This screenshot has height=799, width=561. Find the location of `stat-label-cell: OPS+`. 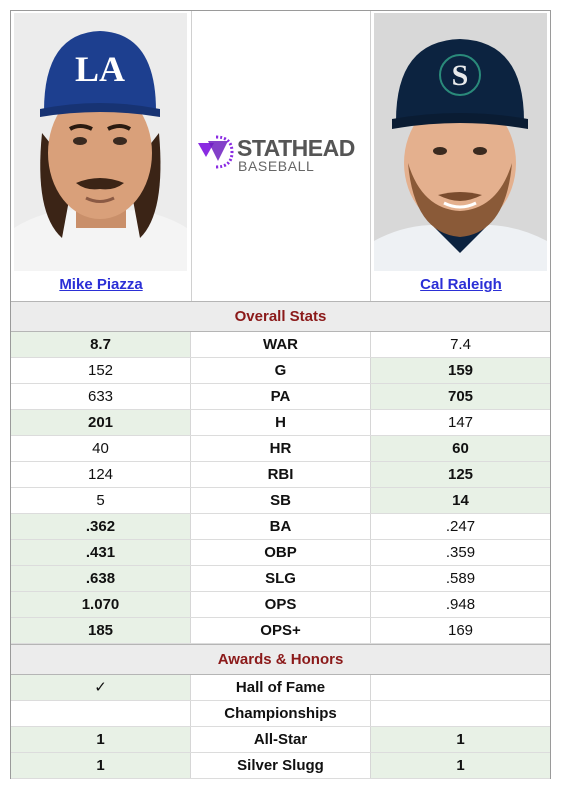

stat-label-cell: OPS+ is located at coordinates (281, 630).